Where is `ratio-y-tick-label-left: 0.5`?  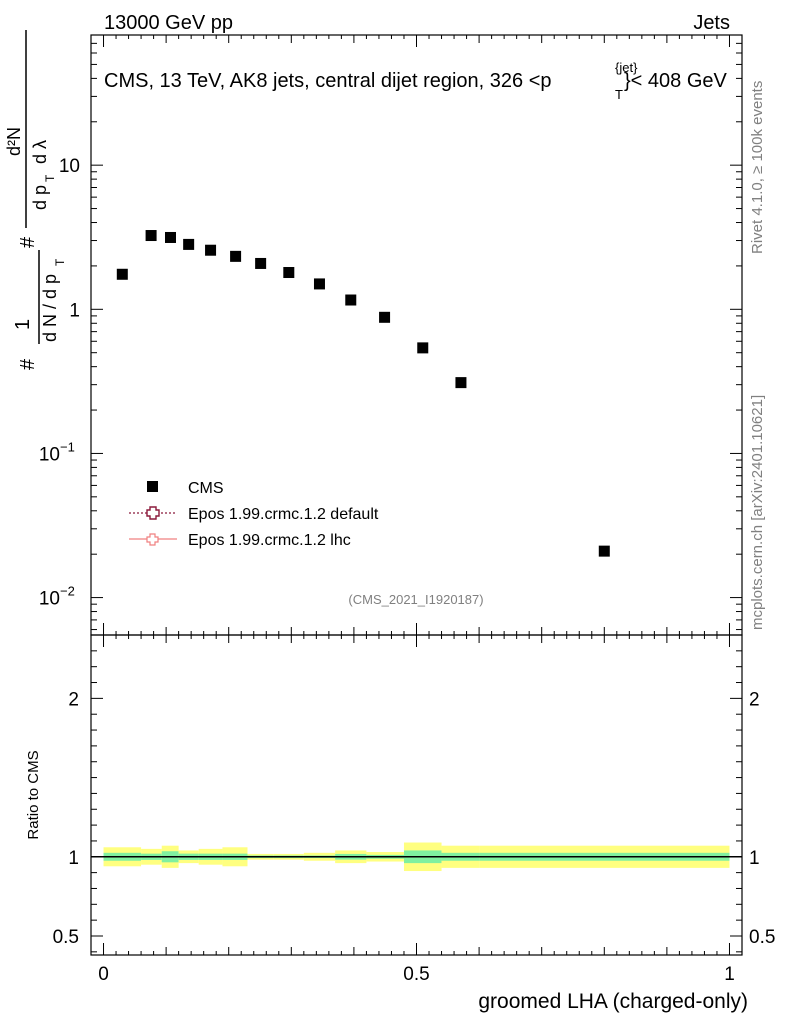
ratio-y-tick-label-left: 0.5 is located at coordinates (66, 937).